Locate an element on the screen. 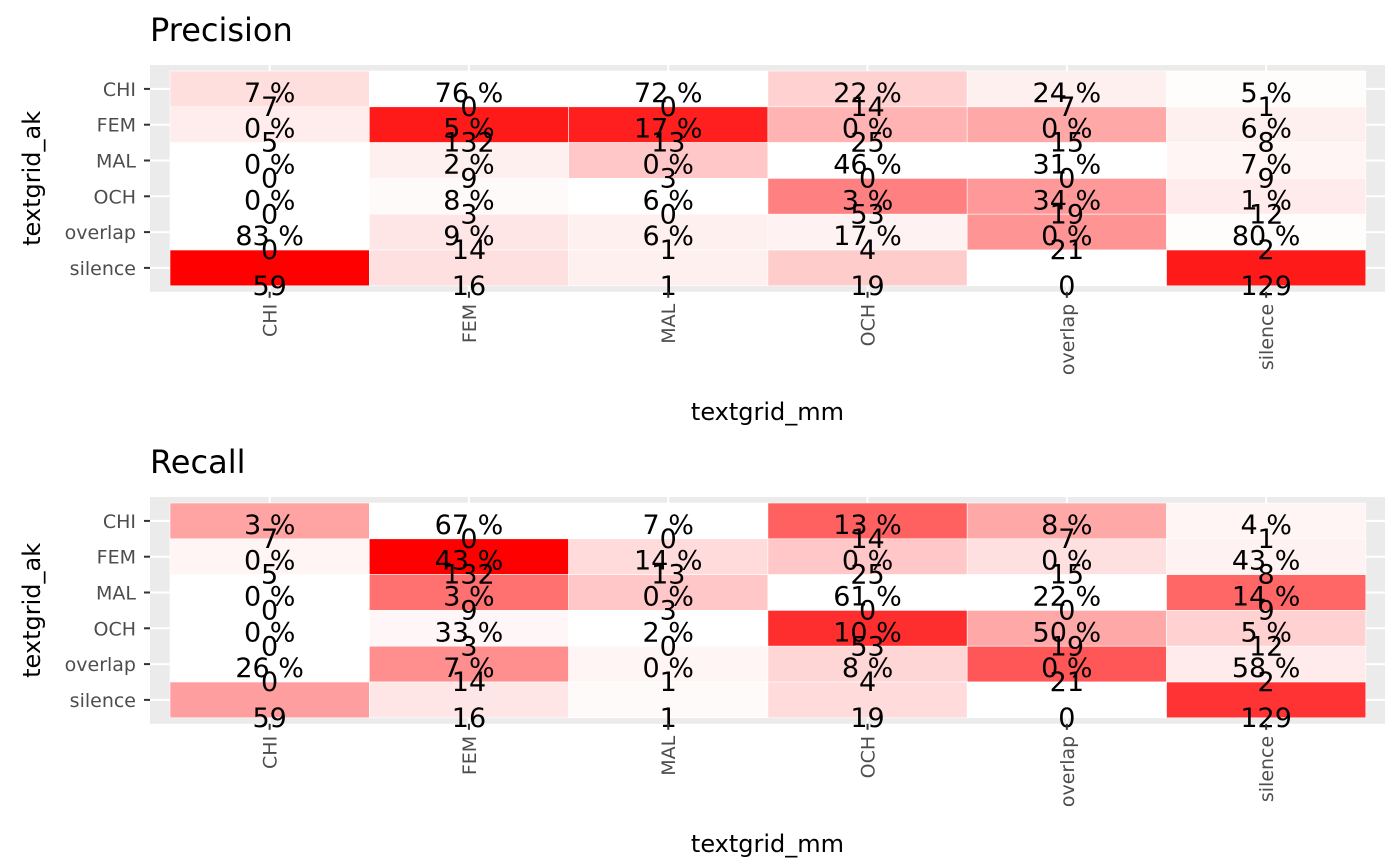 Image resolution: width=1400 pixels, height=866 pixels. cell-percent-label: 43 % is located at coordinates (469, 561).